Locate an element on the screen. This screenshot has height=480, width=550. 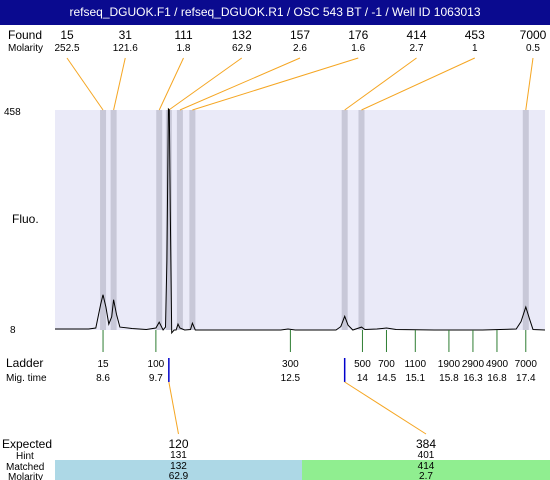
ladder-size-label: 300 is located at coordinates (290, 364).